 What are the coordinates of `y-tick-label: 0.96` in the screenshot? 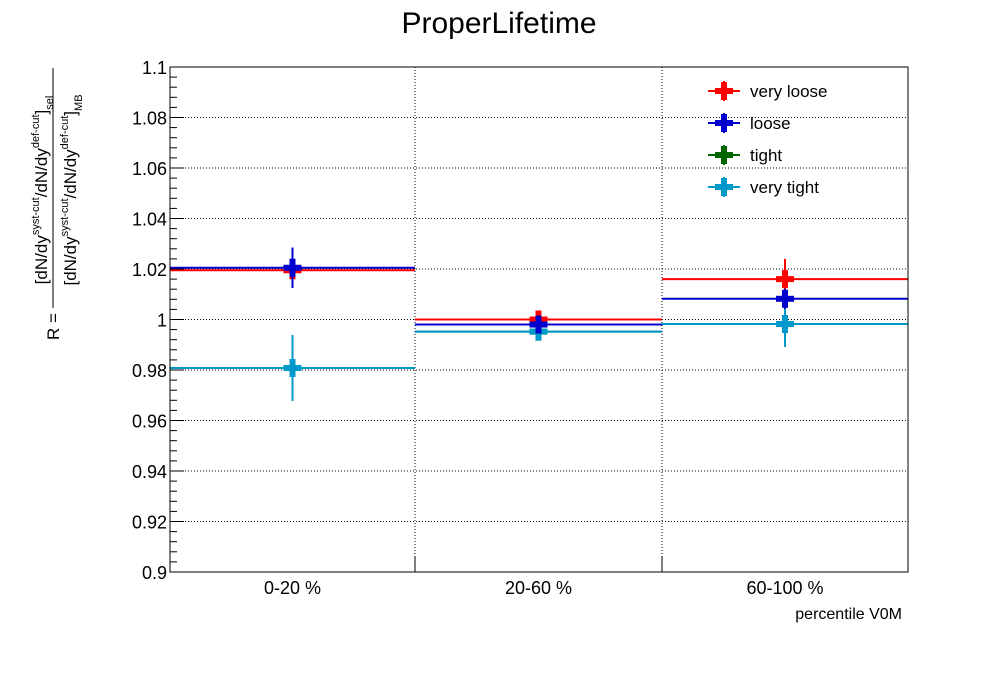 It's located at (149, 422).